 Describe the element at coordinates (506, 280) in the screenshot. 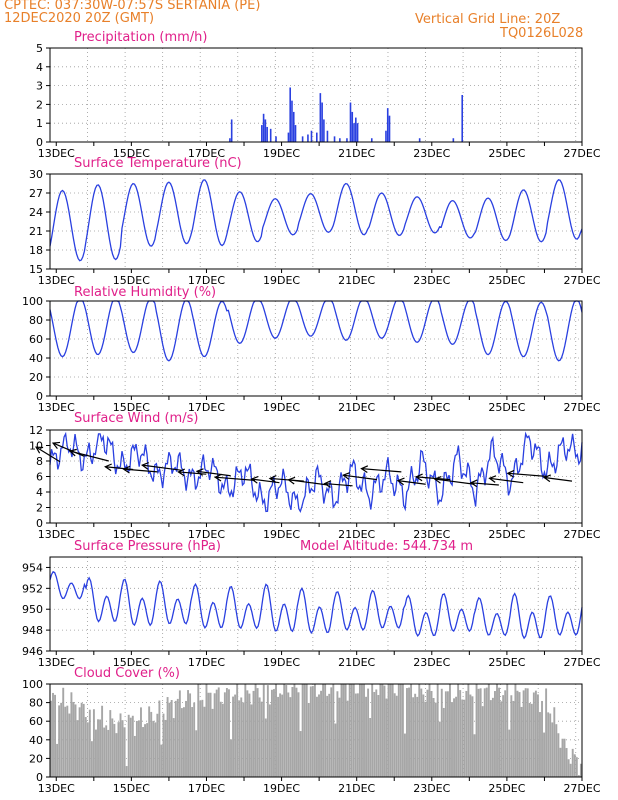

I see `x-tick-label: 25DEC` at that location.